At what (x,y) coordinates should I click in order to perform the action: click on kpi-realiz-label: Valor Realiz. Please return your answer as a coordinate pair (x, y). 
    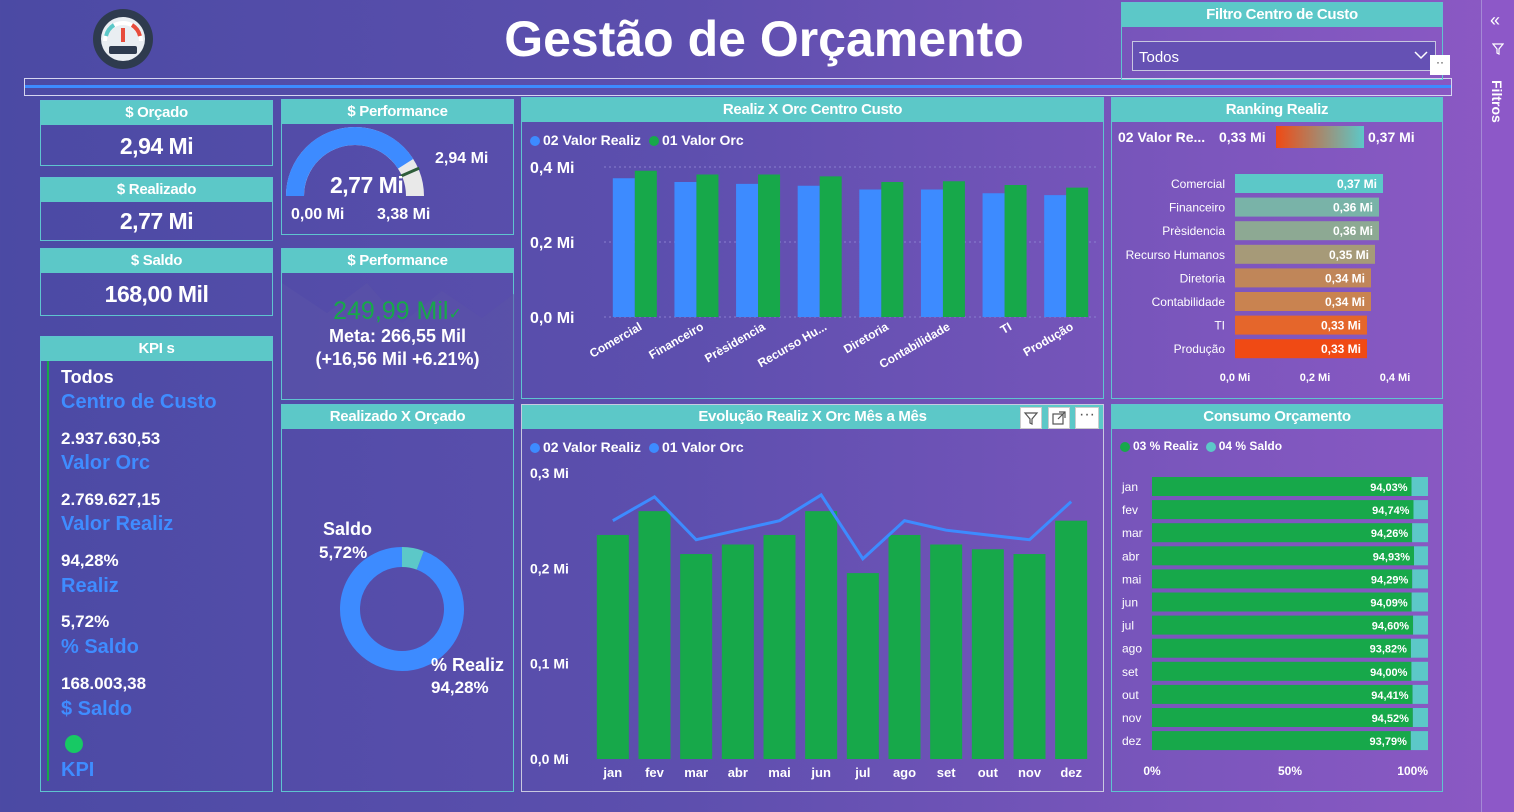
    Looking at the image, I should click on (117, 524).